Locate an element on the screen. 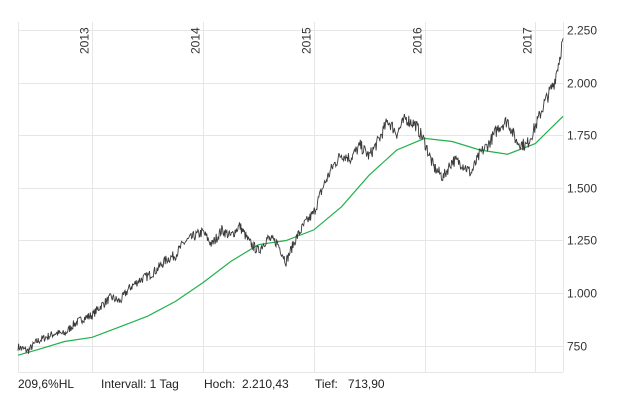 This screenshot has height=401, width=622. y-axis-ticks: 2.250 2.000 1.750 1.500 1.250 1.000 750 is located at coordinates (582, 189).